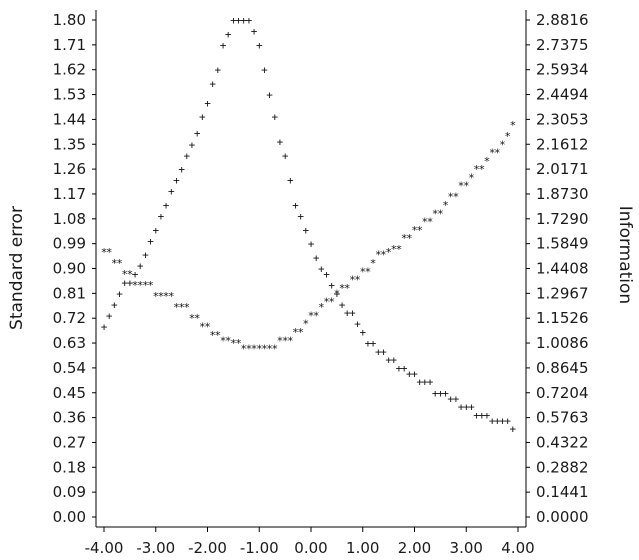 Image resolution: width=639 pixels, height=560 pixels. I want to click on left-y-tick-label: 1.35, so click(69, 144).